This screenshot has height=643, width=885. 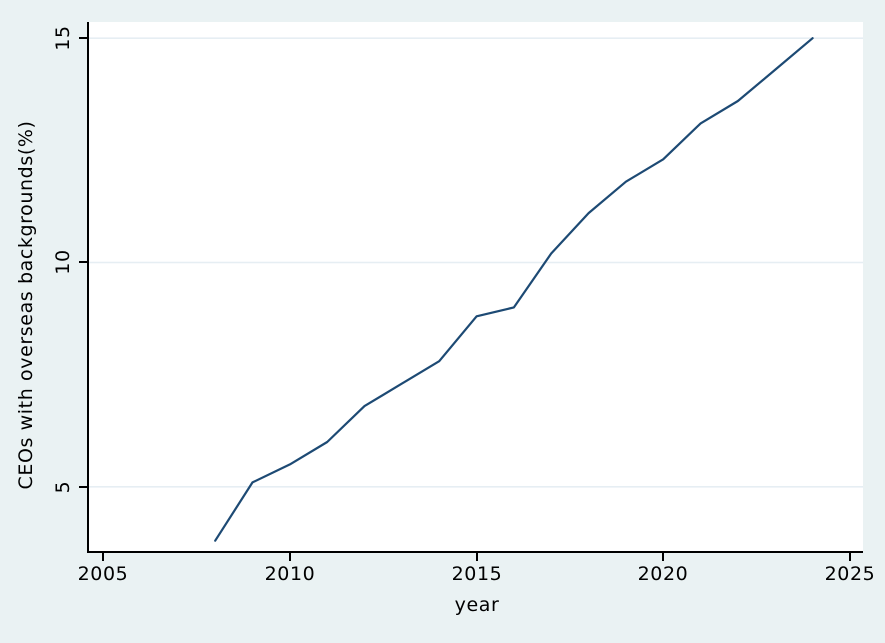 What do you see at coordinates (850, 557) in the screenshot?
I see `x-tick-2025` at bounding box center [850, 557].